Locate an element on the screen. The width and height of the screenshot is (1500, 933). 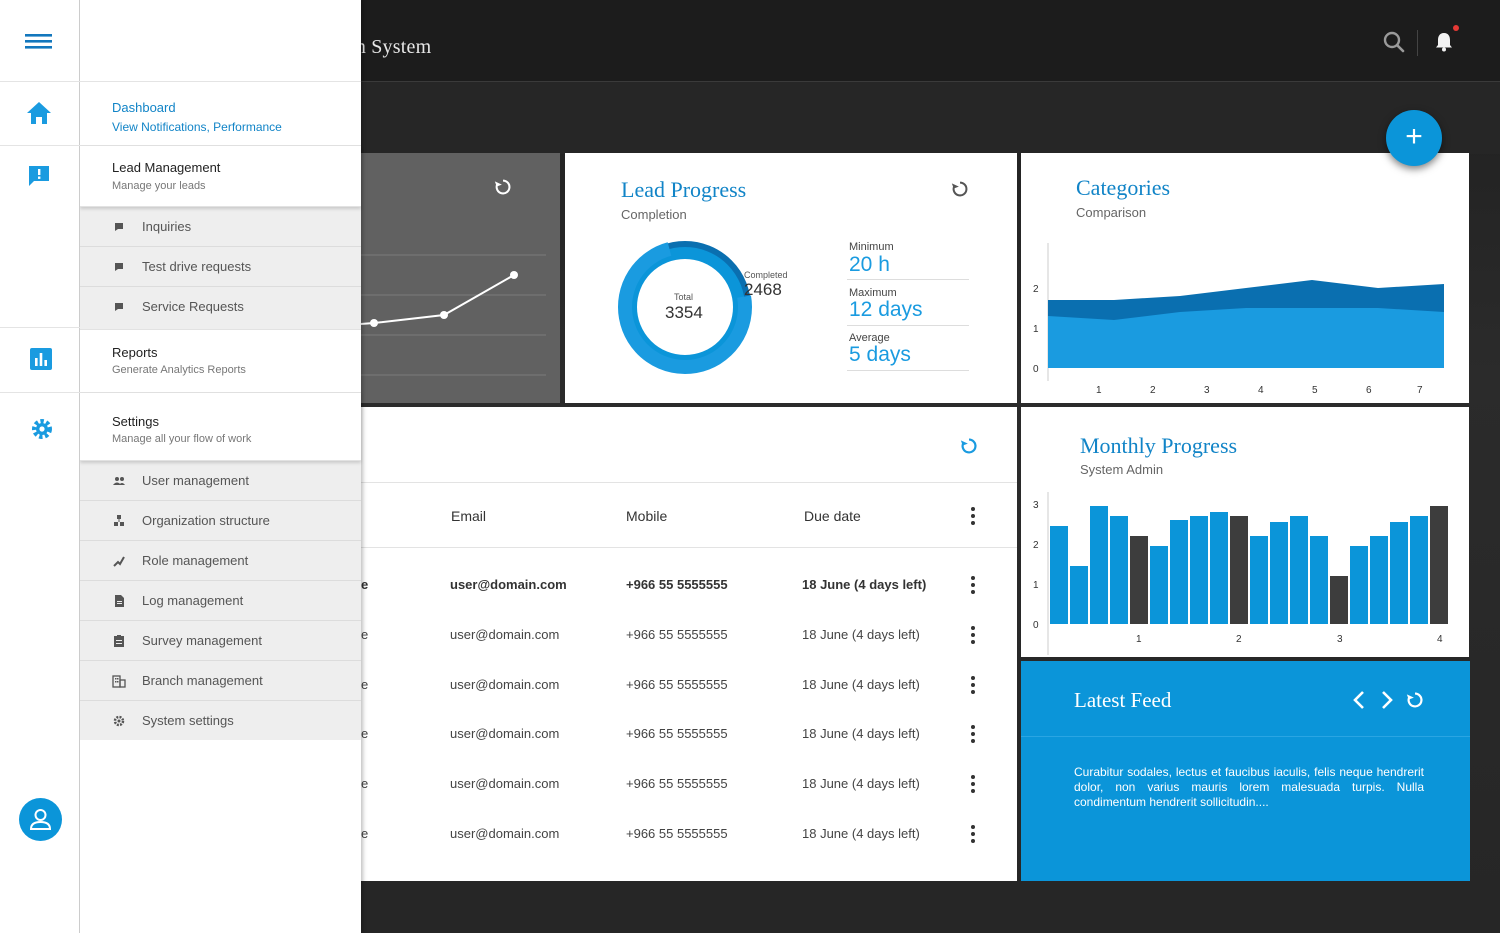
submenu-service-requests: Service Requests is located at coordinates (220, 307).